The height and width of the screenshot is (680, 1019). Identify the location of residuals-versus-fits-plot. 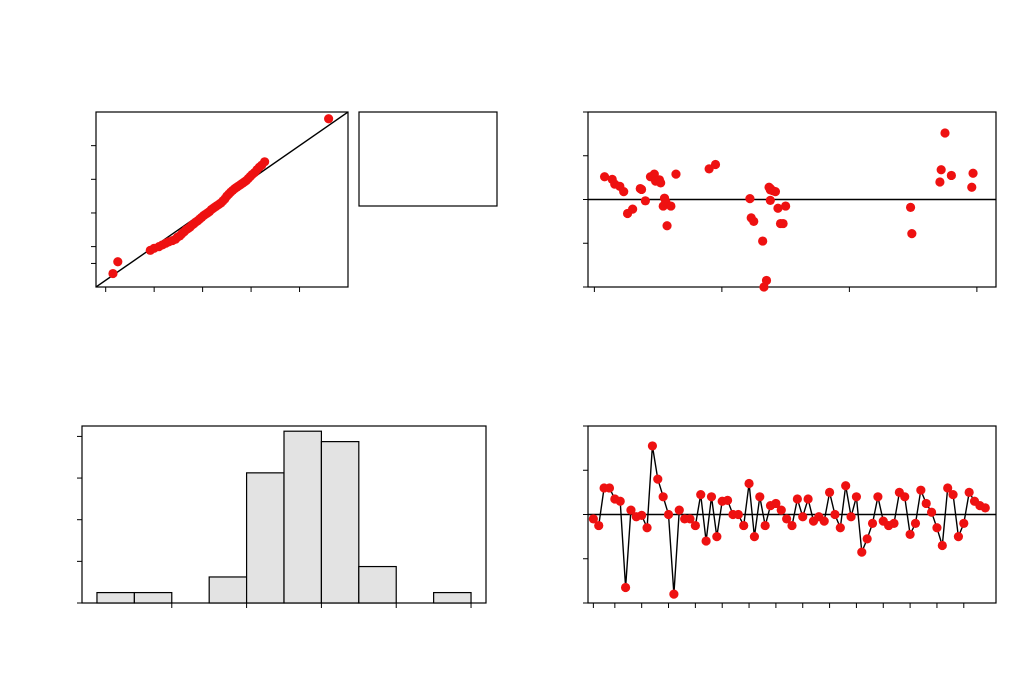
(790, 201).